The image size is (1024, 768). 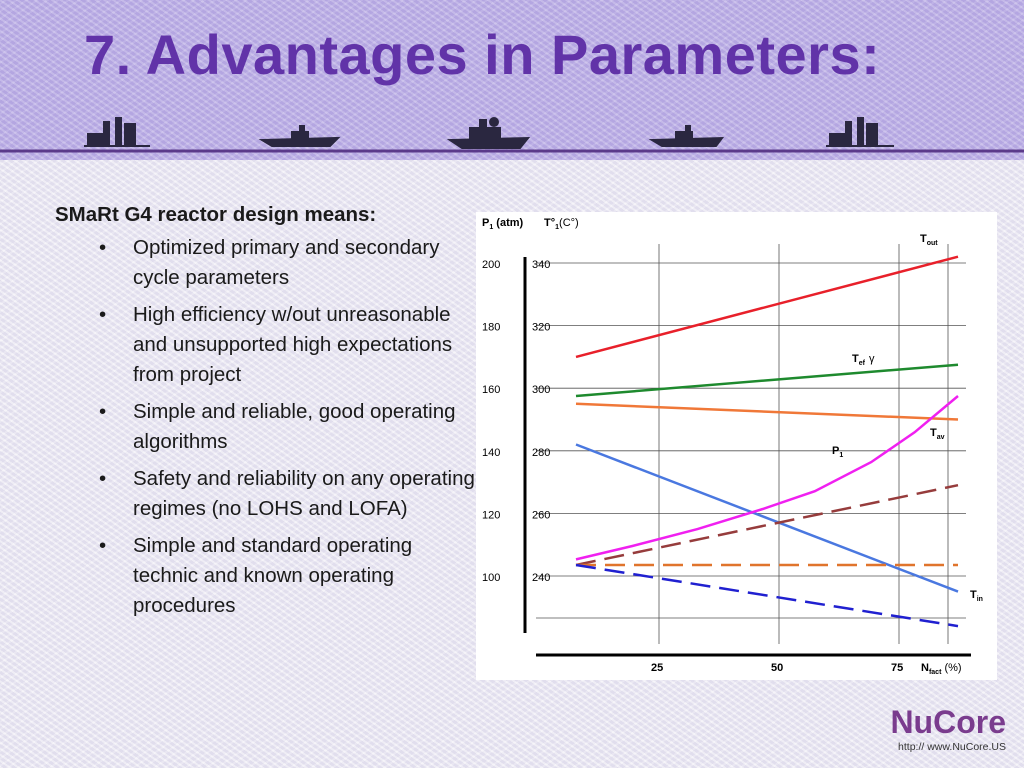 I want to click on y-tick-label-temperature: 320, so click(x=541, y=328).